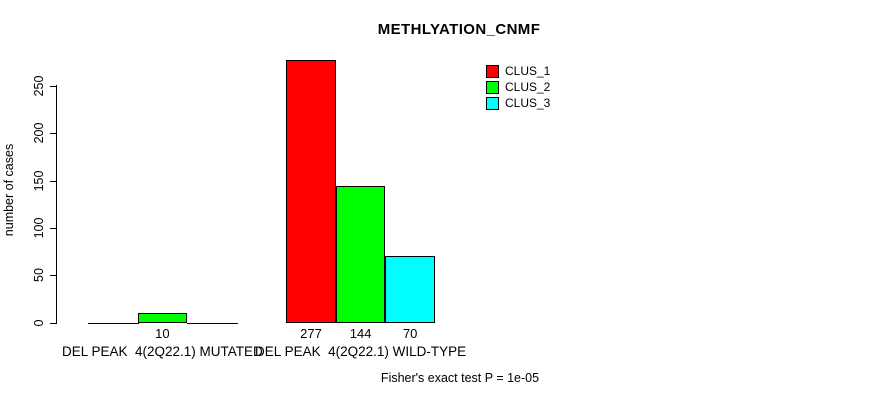 This screenshot has width=890, height=400. I want to click on legend-item: CLUS_1, so click(518, 71).